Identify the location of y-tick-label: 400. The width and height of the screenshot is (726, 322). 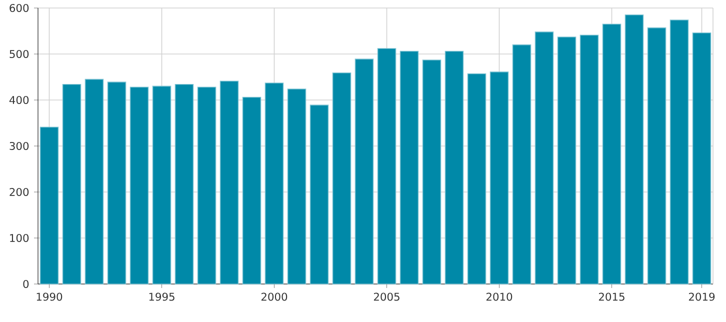
(19, 100).